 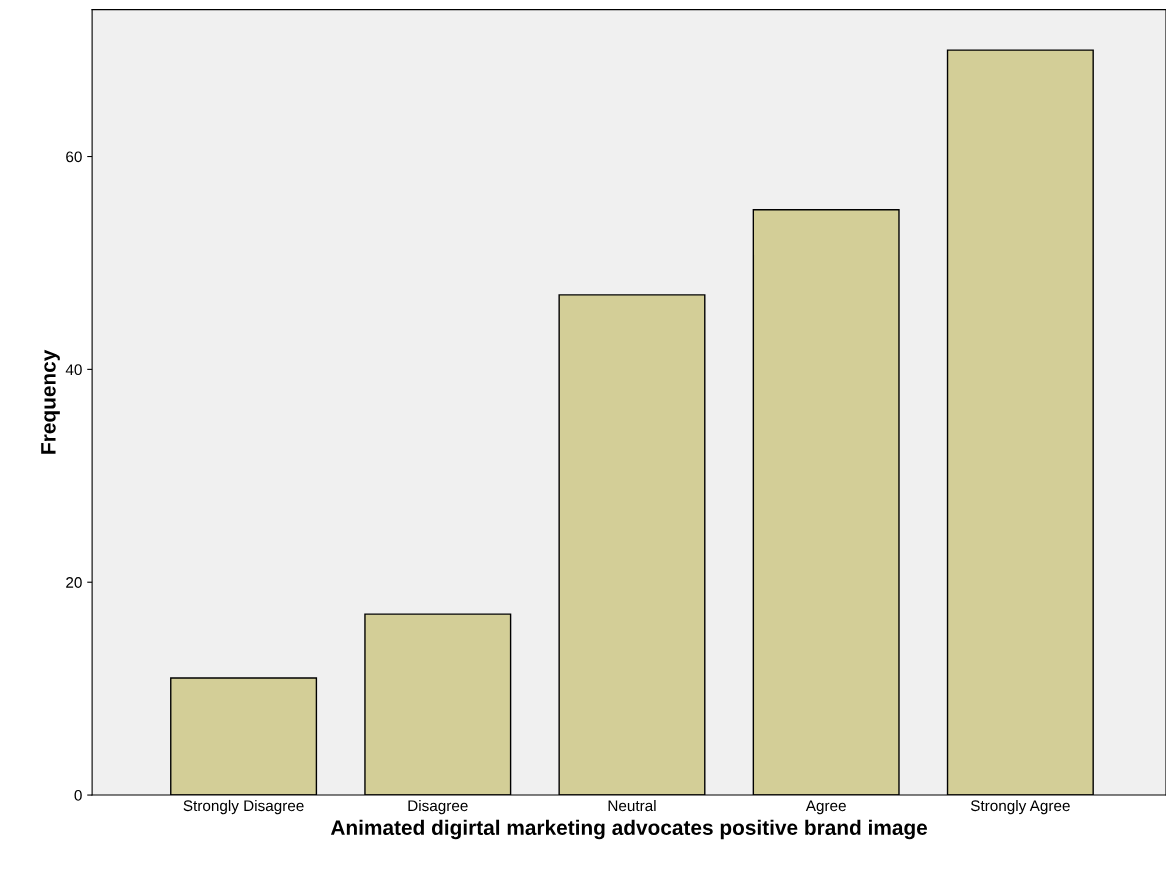 I want to click on y-tick-label: 60, so click(x=74, y=157).